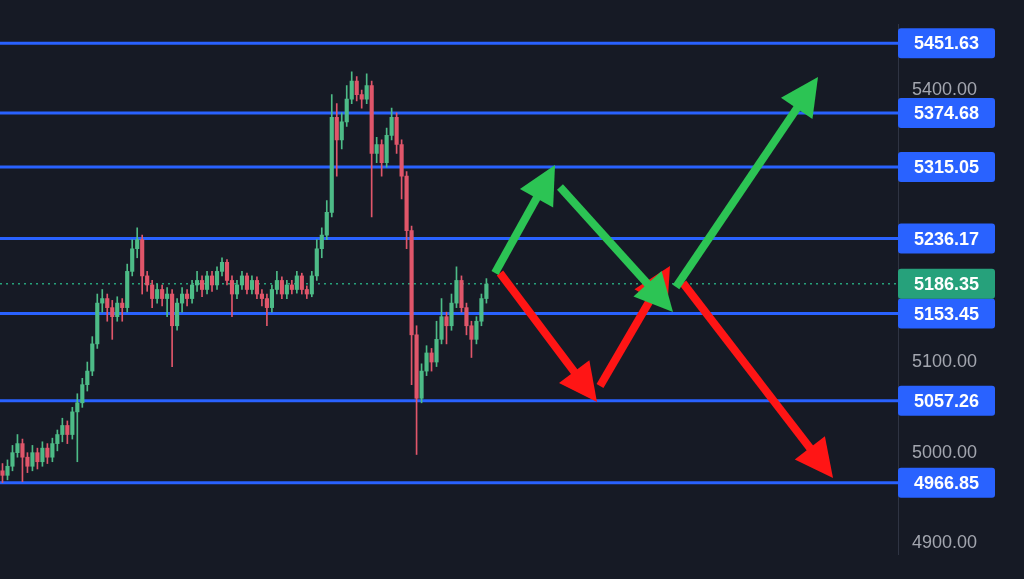 The width and height of the screenshot is (1024, 579). I want to click on y-tick-label: 5400.00, so click(945, 89).